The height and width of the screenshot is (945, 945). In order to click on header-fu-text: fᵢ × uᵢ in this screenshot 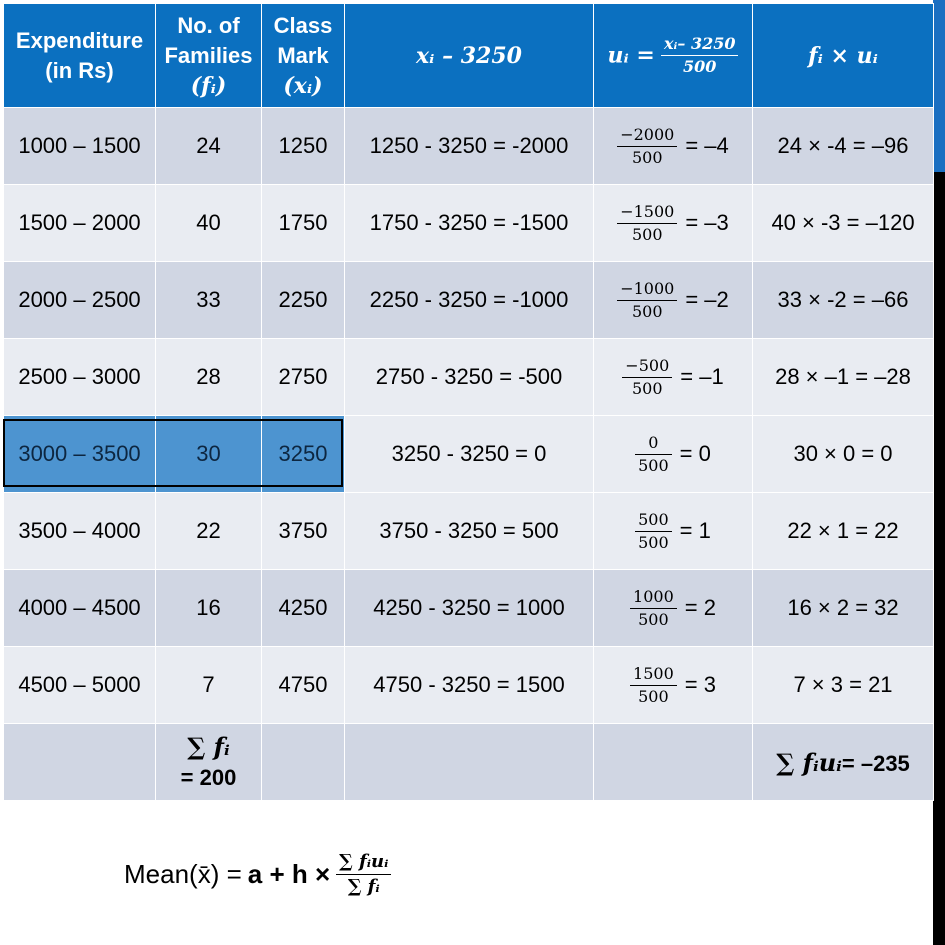, I will do `click(843, 55)`.